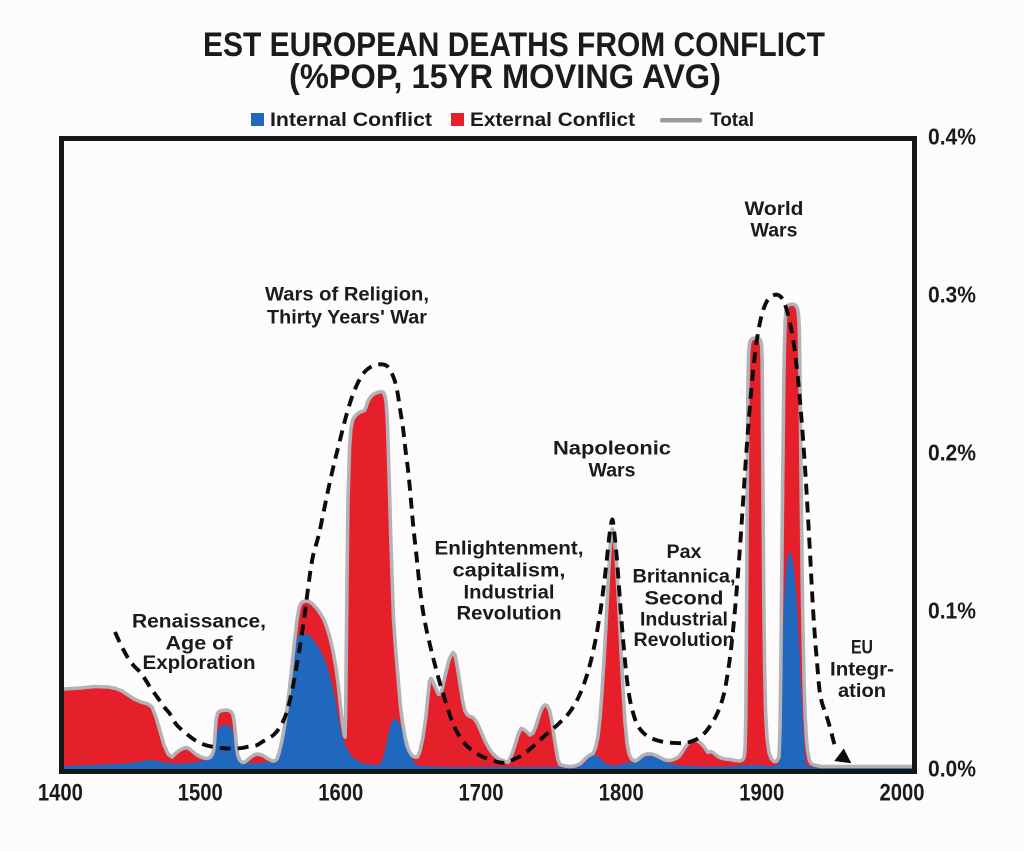  I want to click on svg-text: Second, so click(684, 599).